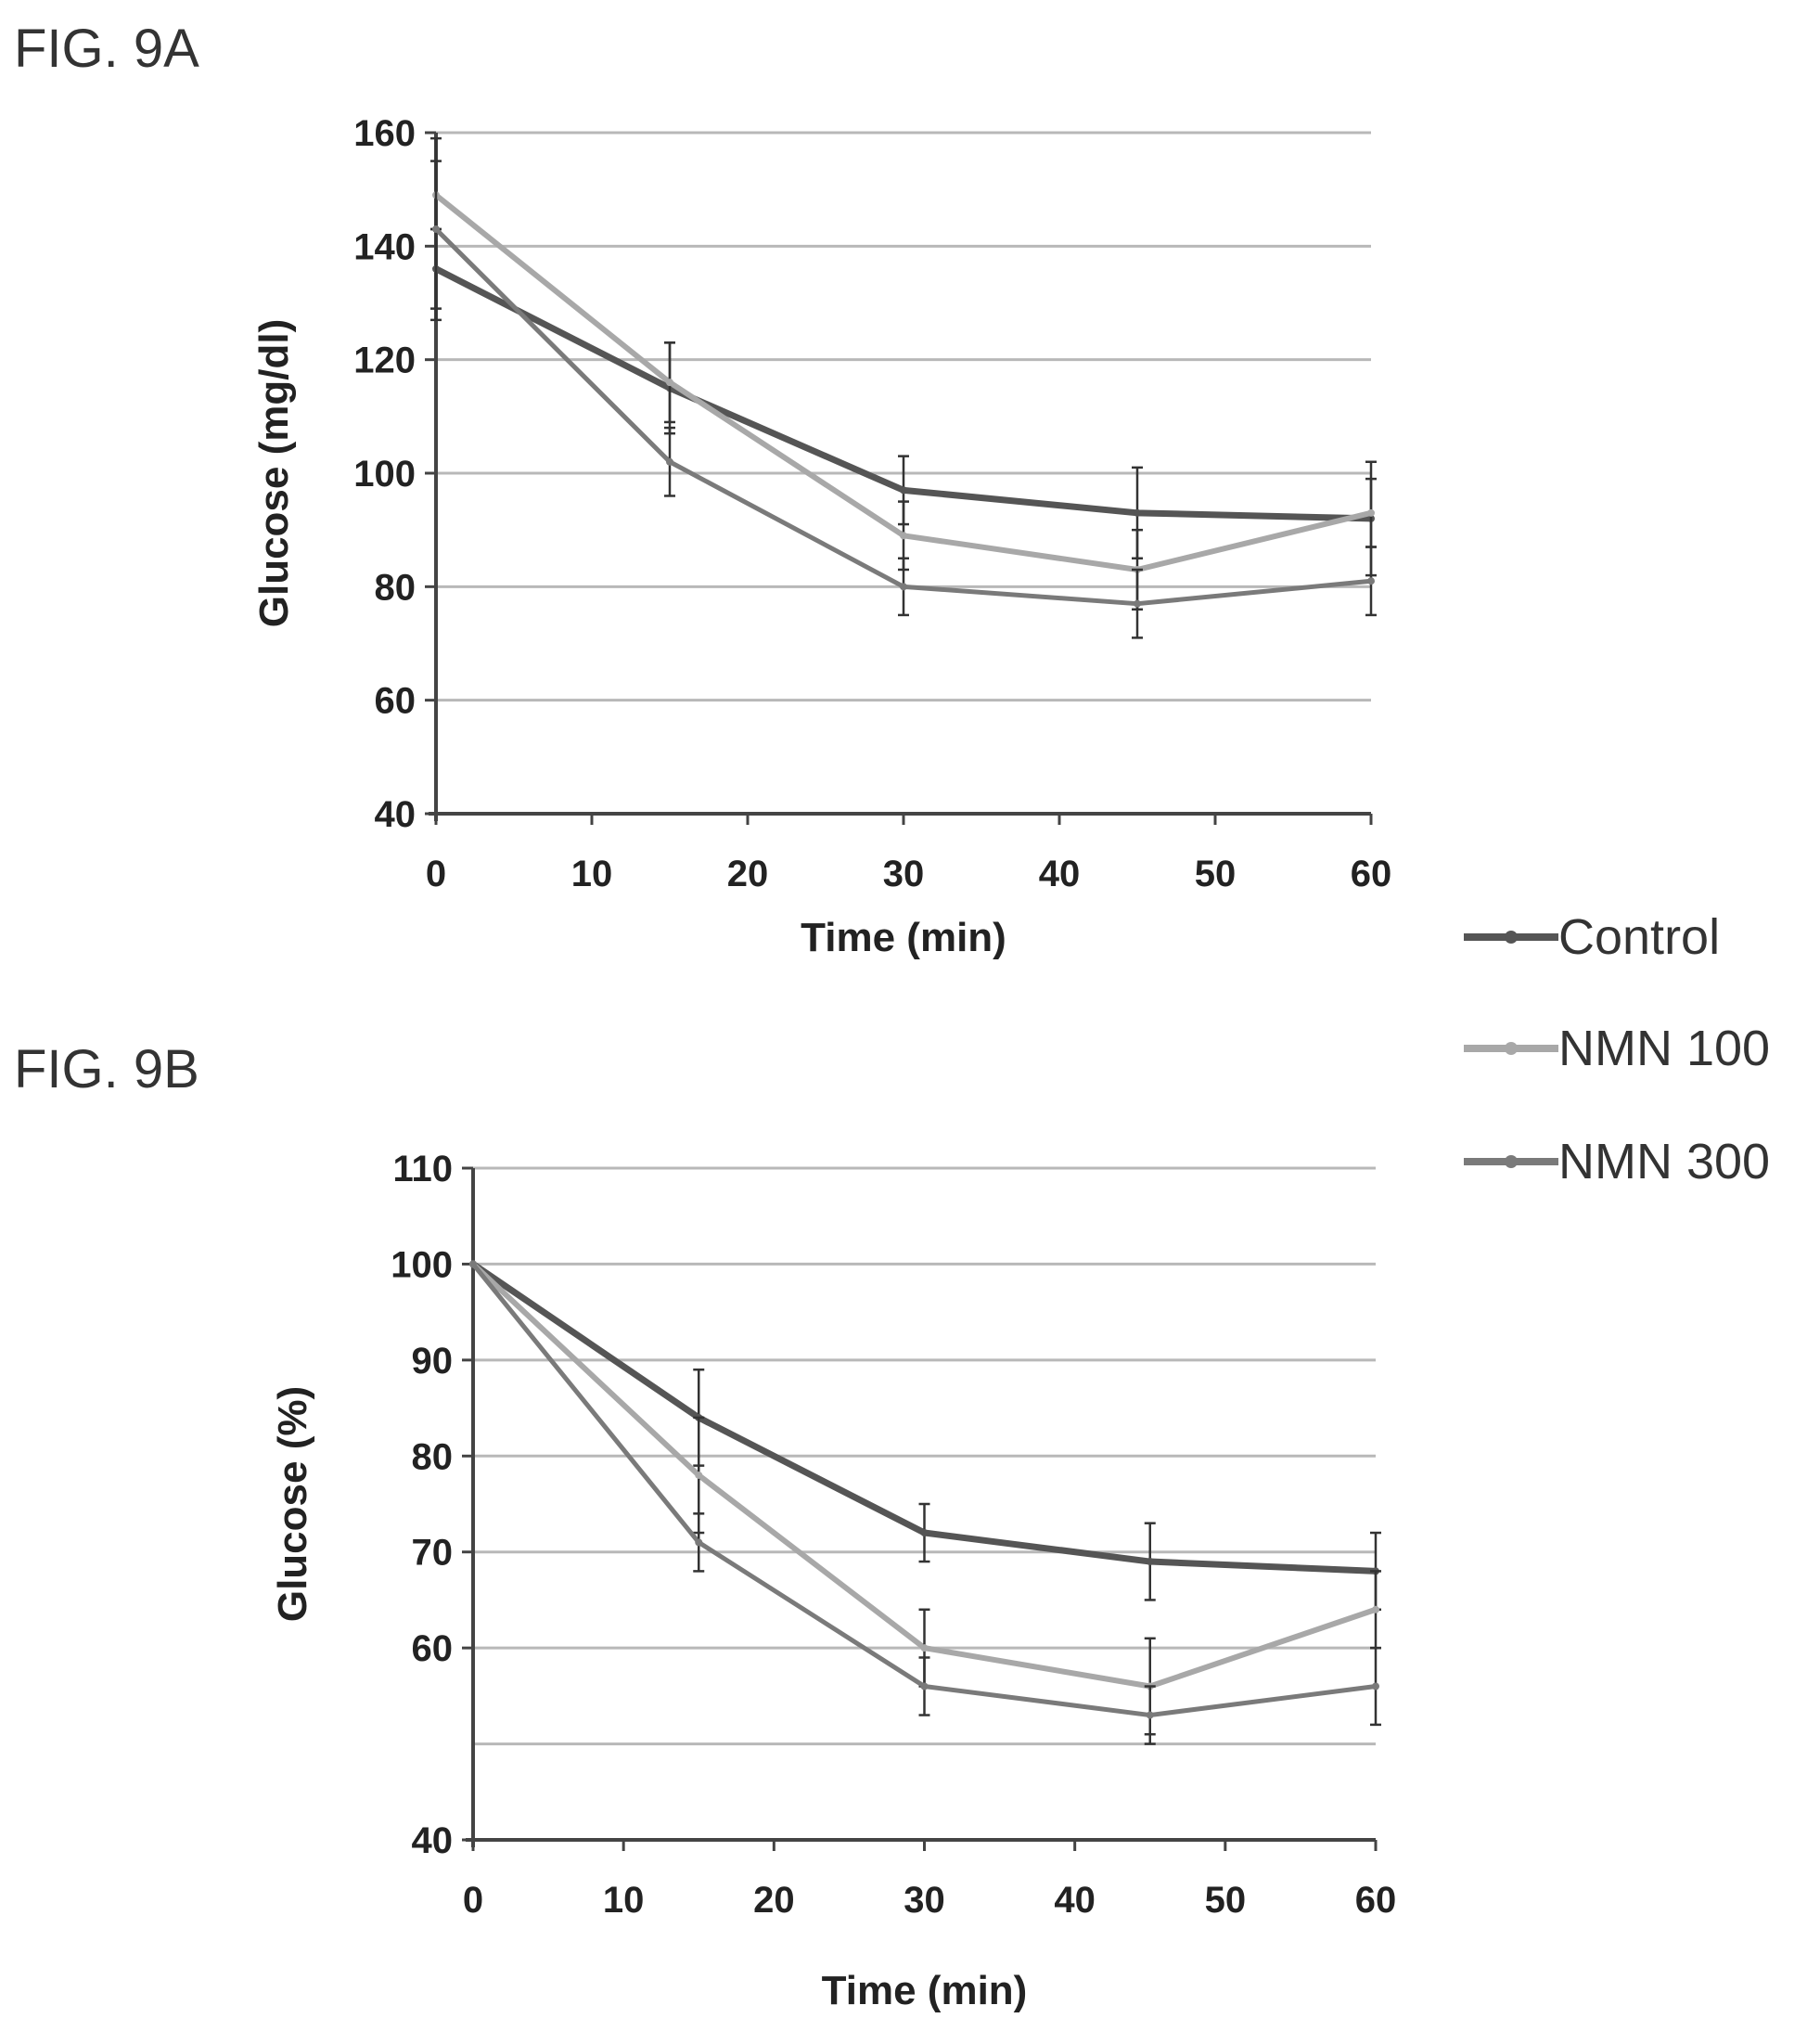 Image resolution: width=1820 pixels, height=2031 pixels. What do you see at coordinates (433, 1362) in the screenshot?
I see `y-tick-label: 90` at bounding box center [433, 1362].